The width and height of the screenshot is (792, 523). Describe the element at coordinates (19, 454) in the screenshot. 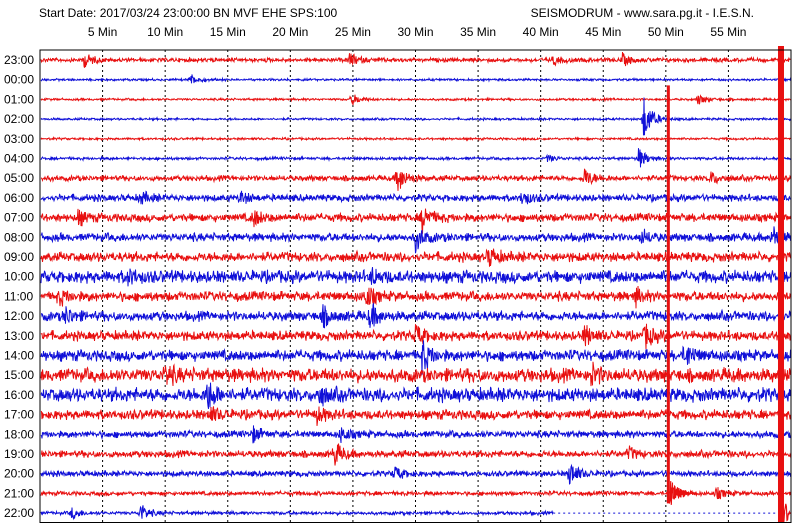

I see `row-label: 19:00` at that location.